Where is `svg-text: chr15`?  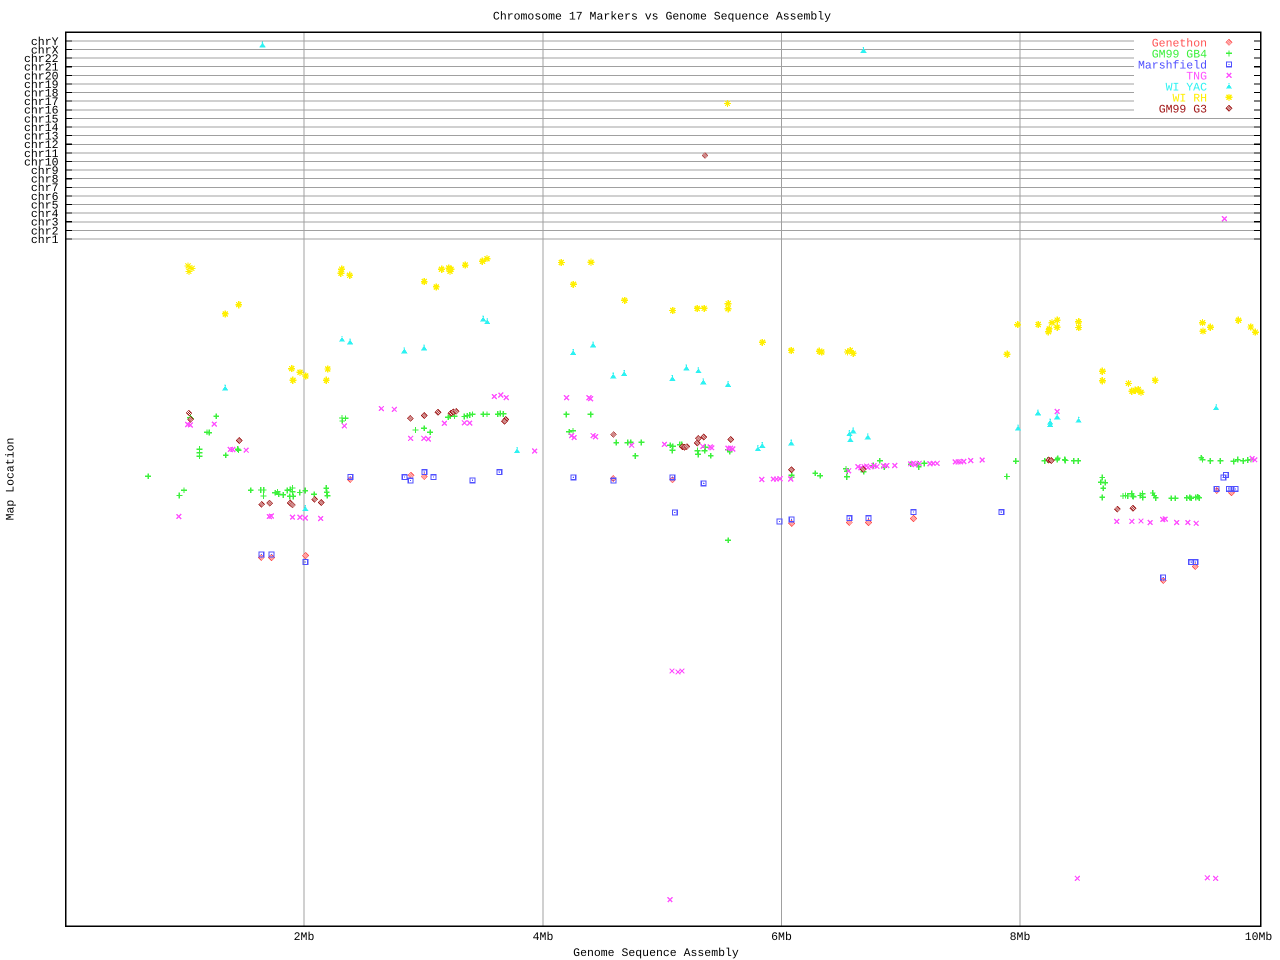 svg-text: chr15 is located at coordinates (41, 119).